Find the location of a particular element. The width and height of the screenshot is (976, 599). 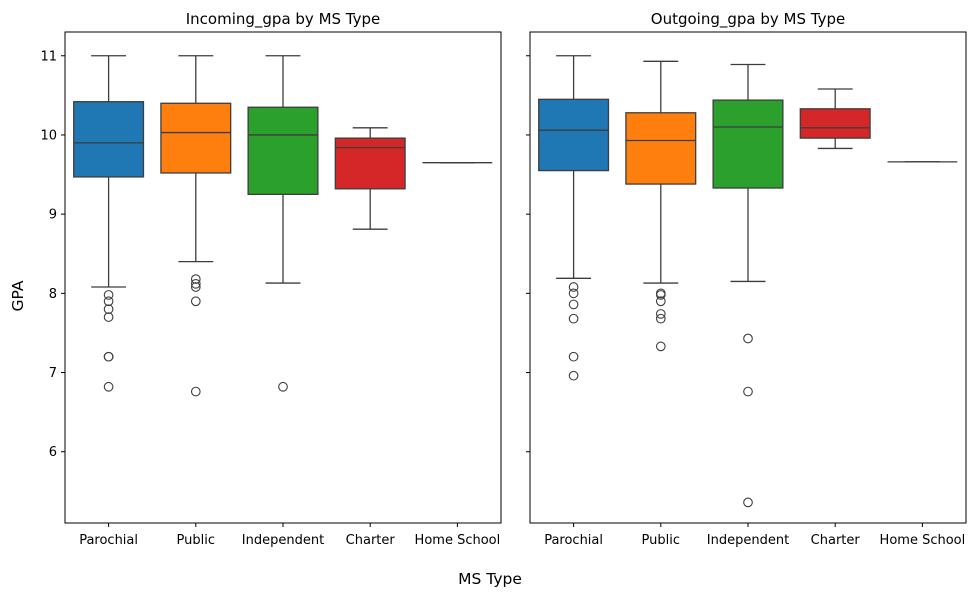

y-tick-label: 11 is located at coordinates (48, 56).